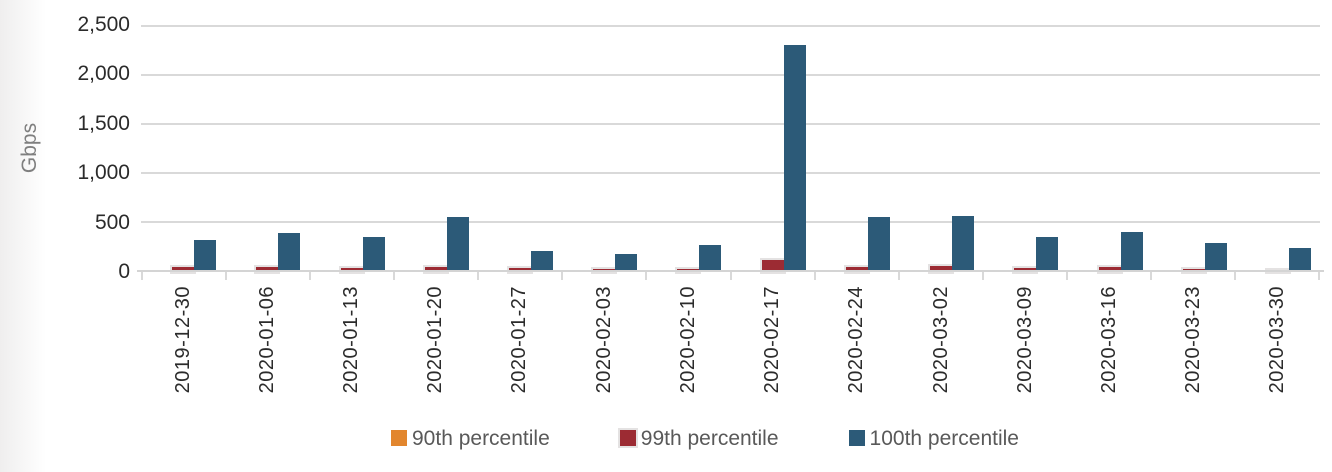 This screenshot has width=1332, height=472. Describe the element at coordinates (772, 340) in the screenshot. I see `x-tick-label: 2020-02-17` at that location.